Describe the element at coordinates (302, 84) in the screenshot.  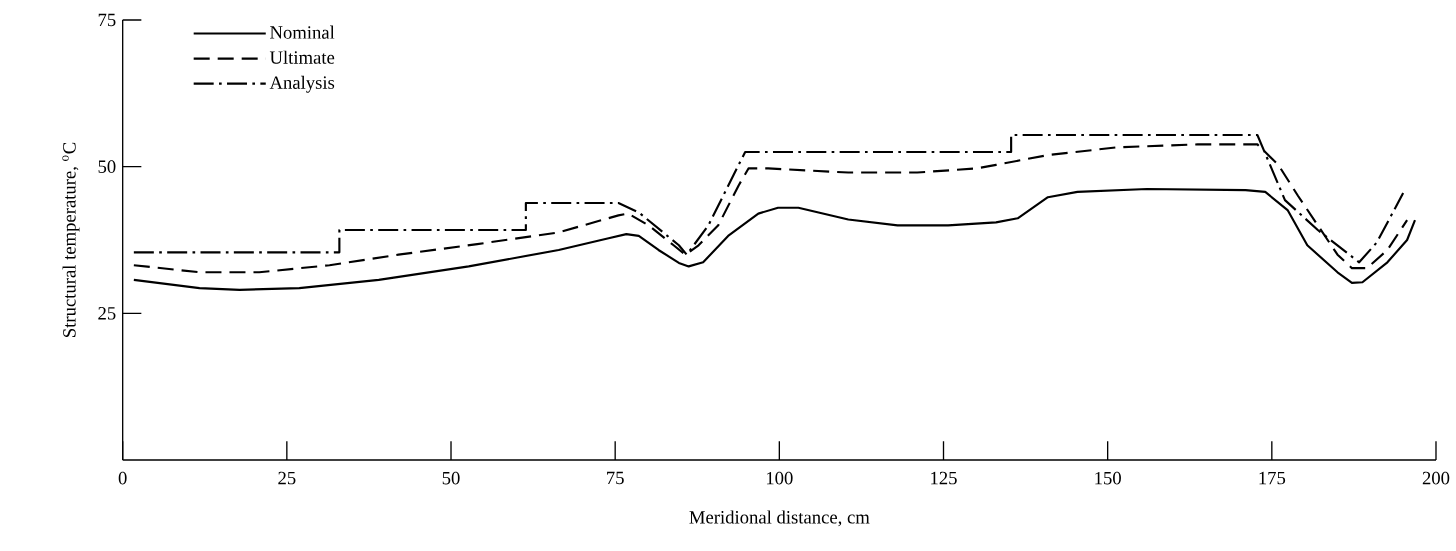
I see `legend-label: Analysis` at that location.